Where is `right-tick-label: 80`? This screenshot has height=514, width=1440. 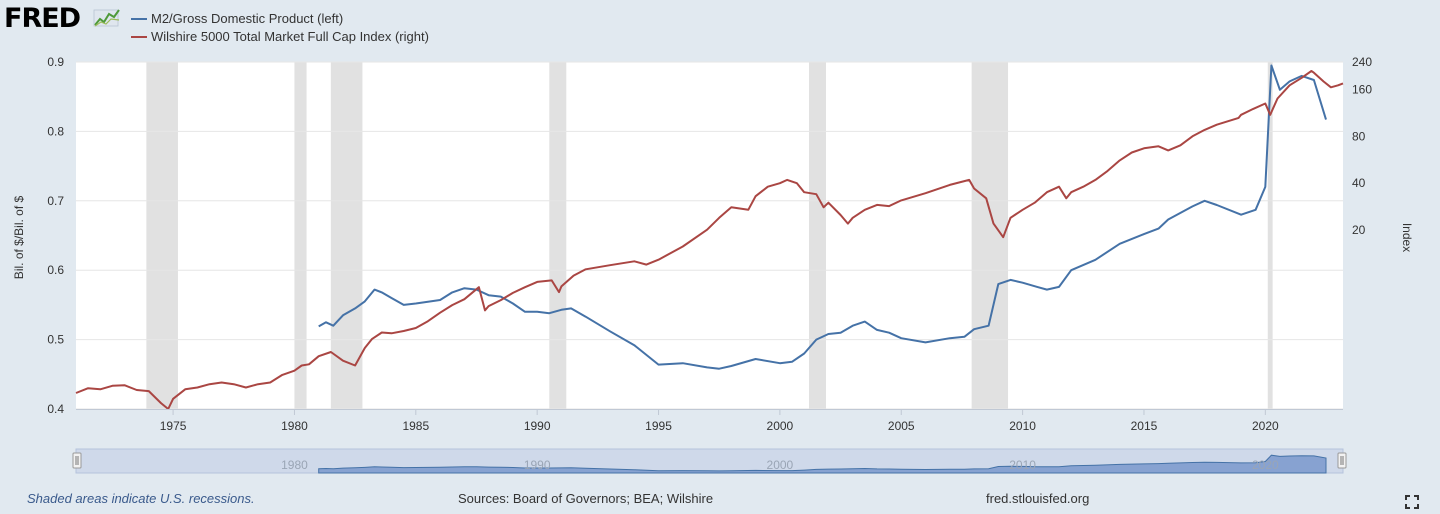
right-tick-label: 80 is located at coordinates (1359, 136).